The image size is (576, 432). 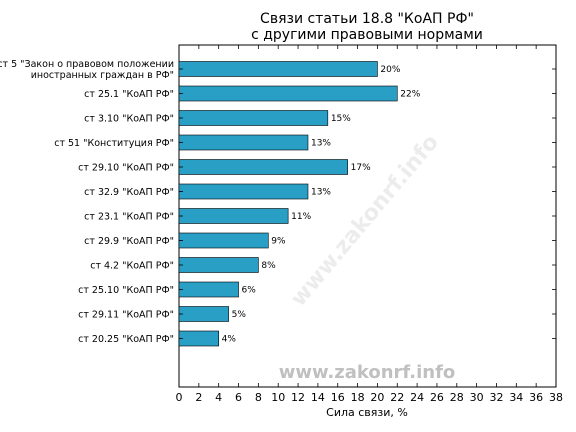 I want to click on x-tick-label-10: 20, so click(x=377, y=397).